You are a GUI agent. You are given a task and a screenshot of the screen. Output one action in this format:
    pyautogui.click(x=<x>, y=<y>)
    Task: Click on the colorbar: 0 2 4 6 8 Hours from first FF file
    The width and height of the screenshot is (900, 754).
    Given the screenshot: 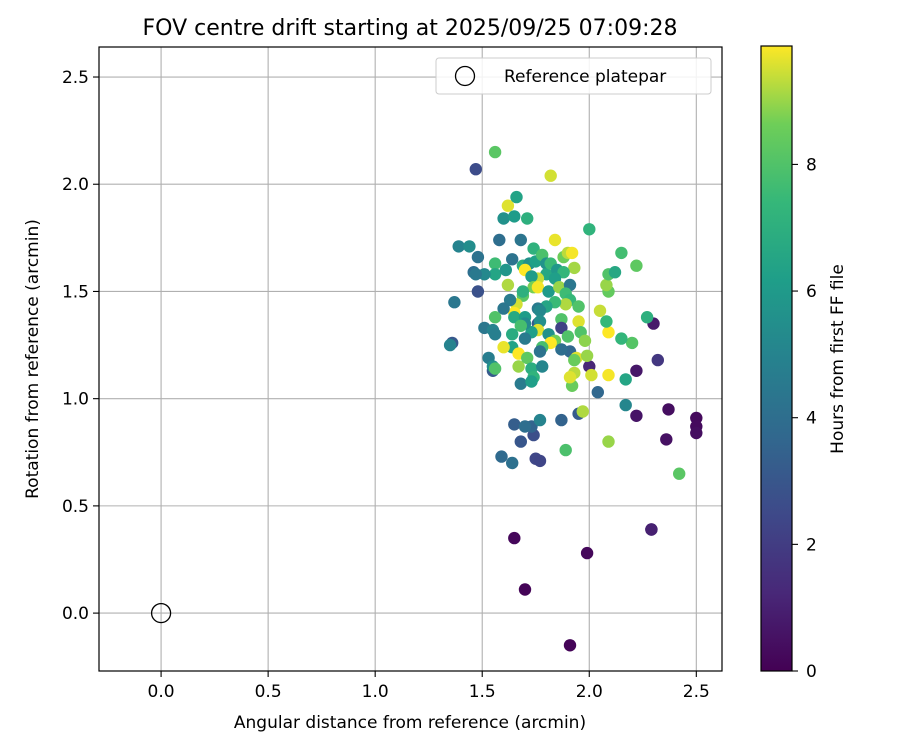 What is the action you would take?
    pyautogui.click(x=804, y=363)
    